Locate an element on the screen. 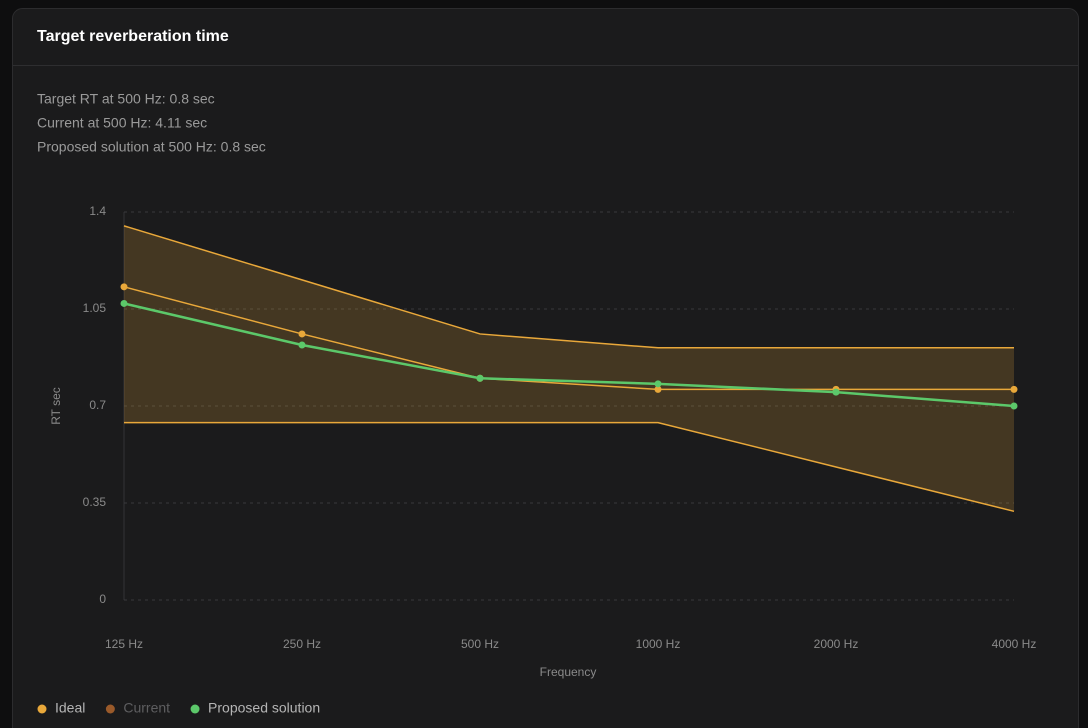  legend-label: Current is located at coordinates (146, 708).